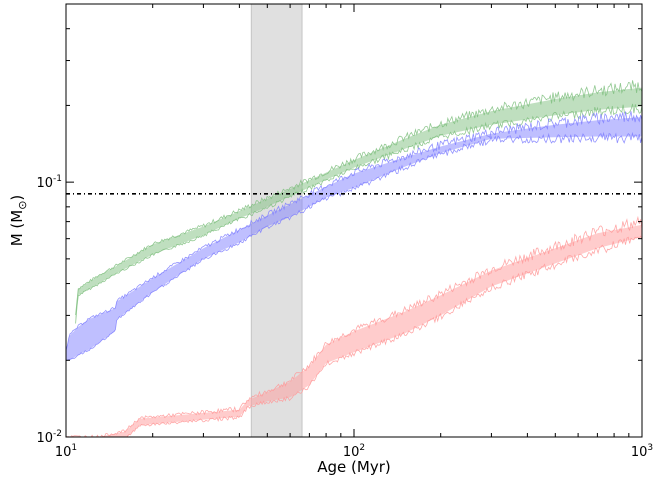  I want to click on x-axis-label: Age (Myr), so click(353, 467).